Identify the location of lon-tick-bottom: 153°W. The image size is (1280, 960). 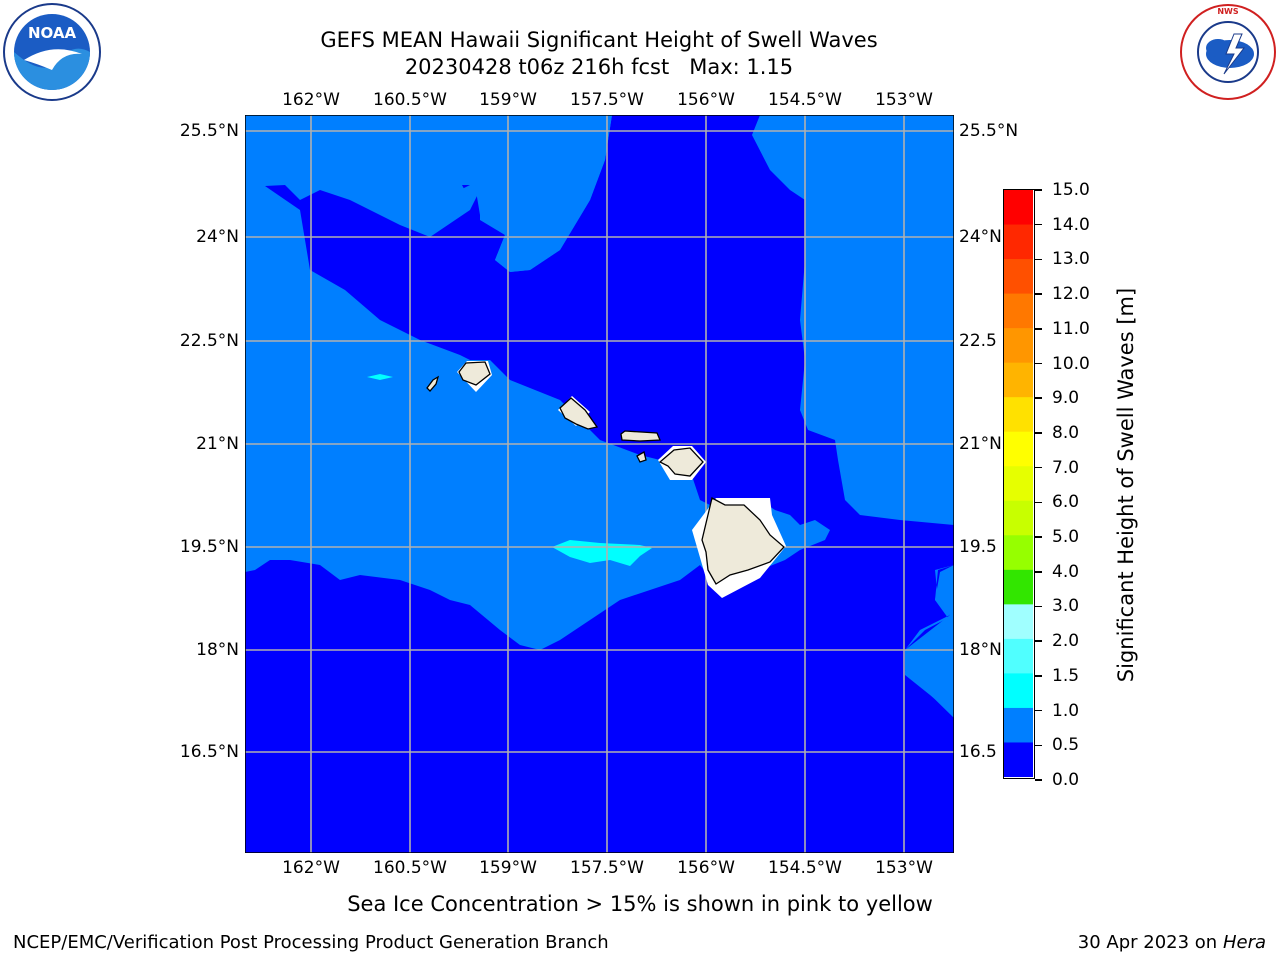
(904, 868).